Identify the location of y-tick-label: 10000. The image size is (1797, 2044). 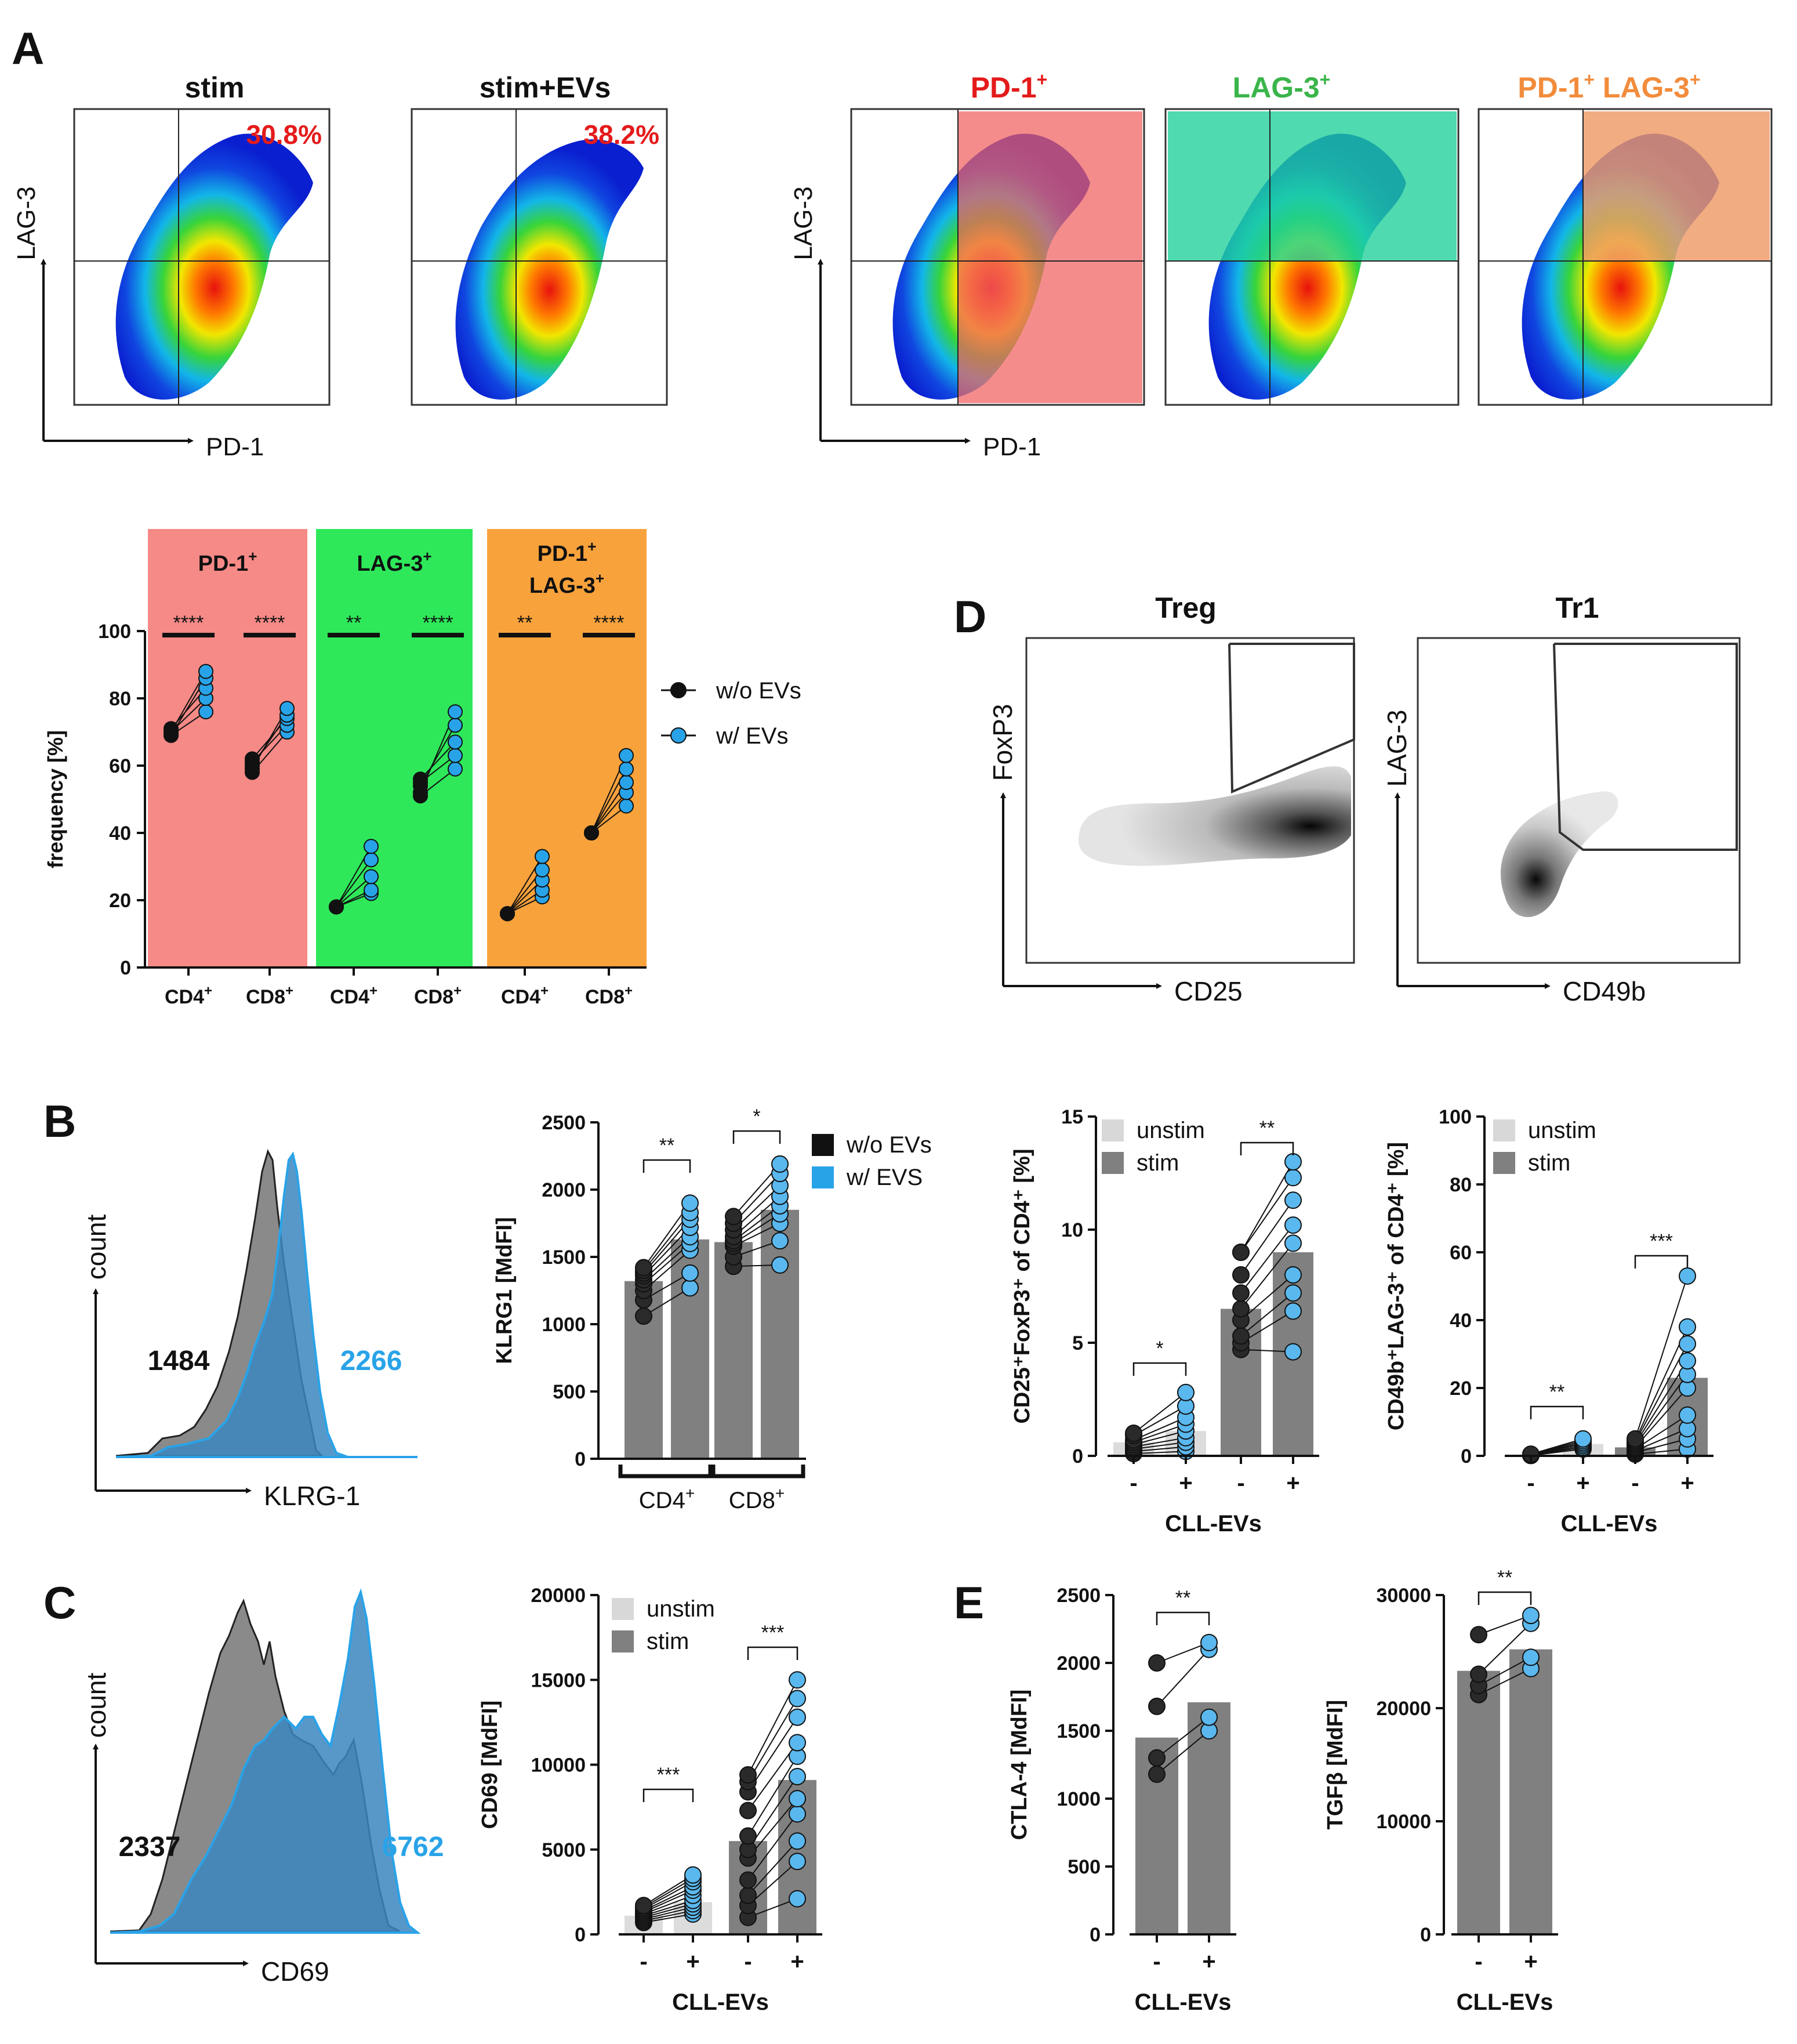
(558, 1766).